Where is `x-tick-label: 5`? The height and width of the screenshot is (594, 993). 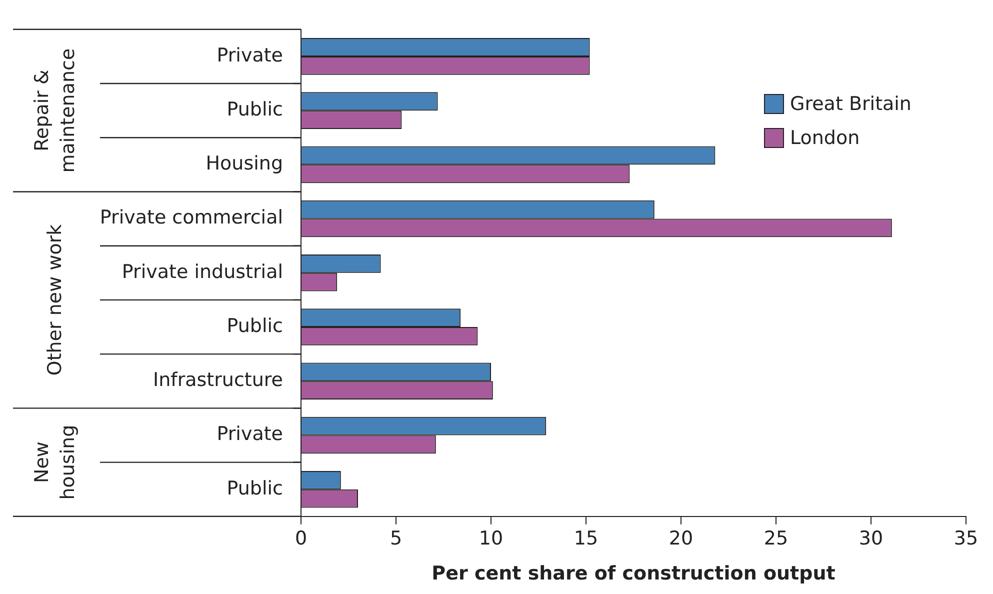
x-tick-label: 5 is located at coordinates (396, 539).